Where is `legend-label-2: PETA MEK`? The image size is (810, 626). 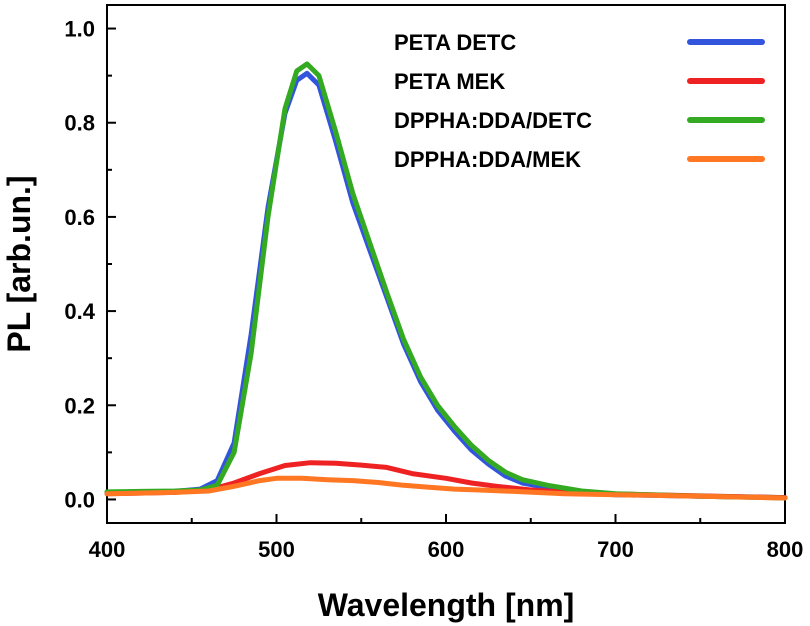 legend-label-2: PETA MEK is located at coordinates (449, 81).